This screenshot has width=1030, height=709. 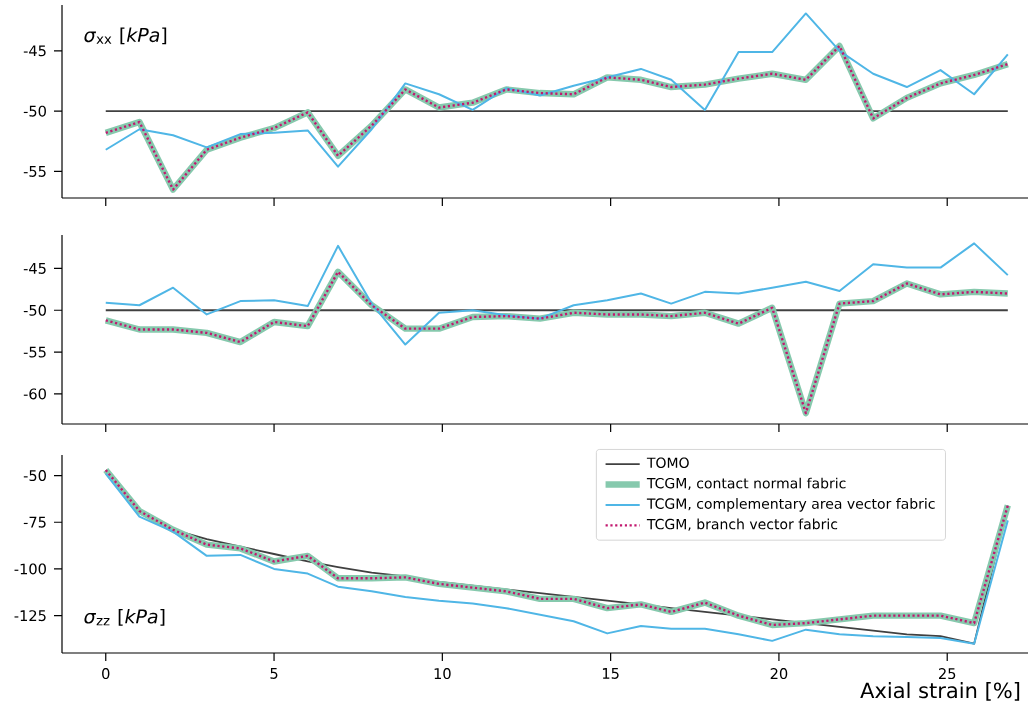 I want to click on x-axis-title: Axial strain [%], so click(x=940, y=691).